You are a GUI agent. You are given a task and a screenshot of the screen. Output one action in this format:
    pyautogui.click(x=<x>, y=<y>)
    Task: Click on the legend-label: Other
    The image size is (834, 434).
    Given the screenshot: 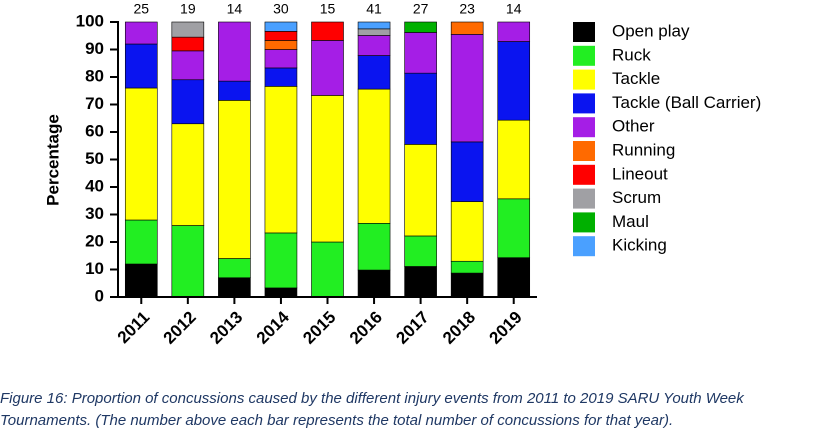 What is the action you would take?
    pyautogui.click(x=633, y=126)
    